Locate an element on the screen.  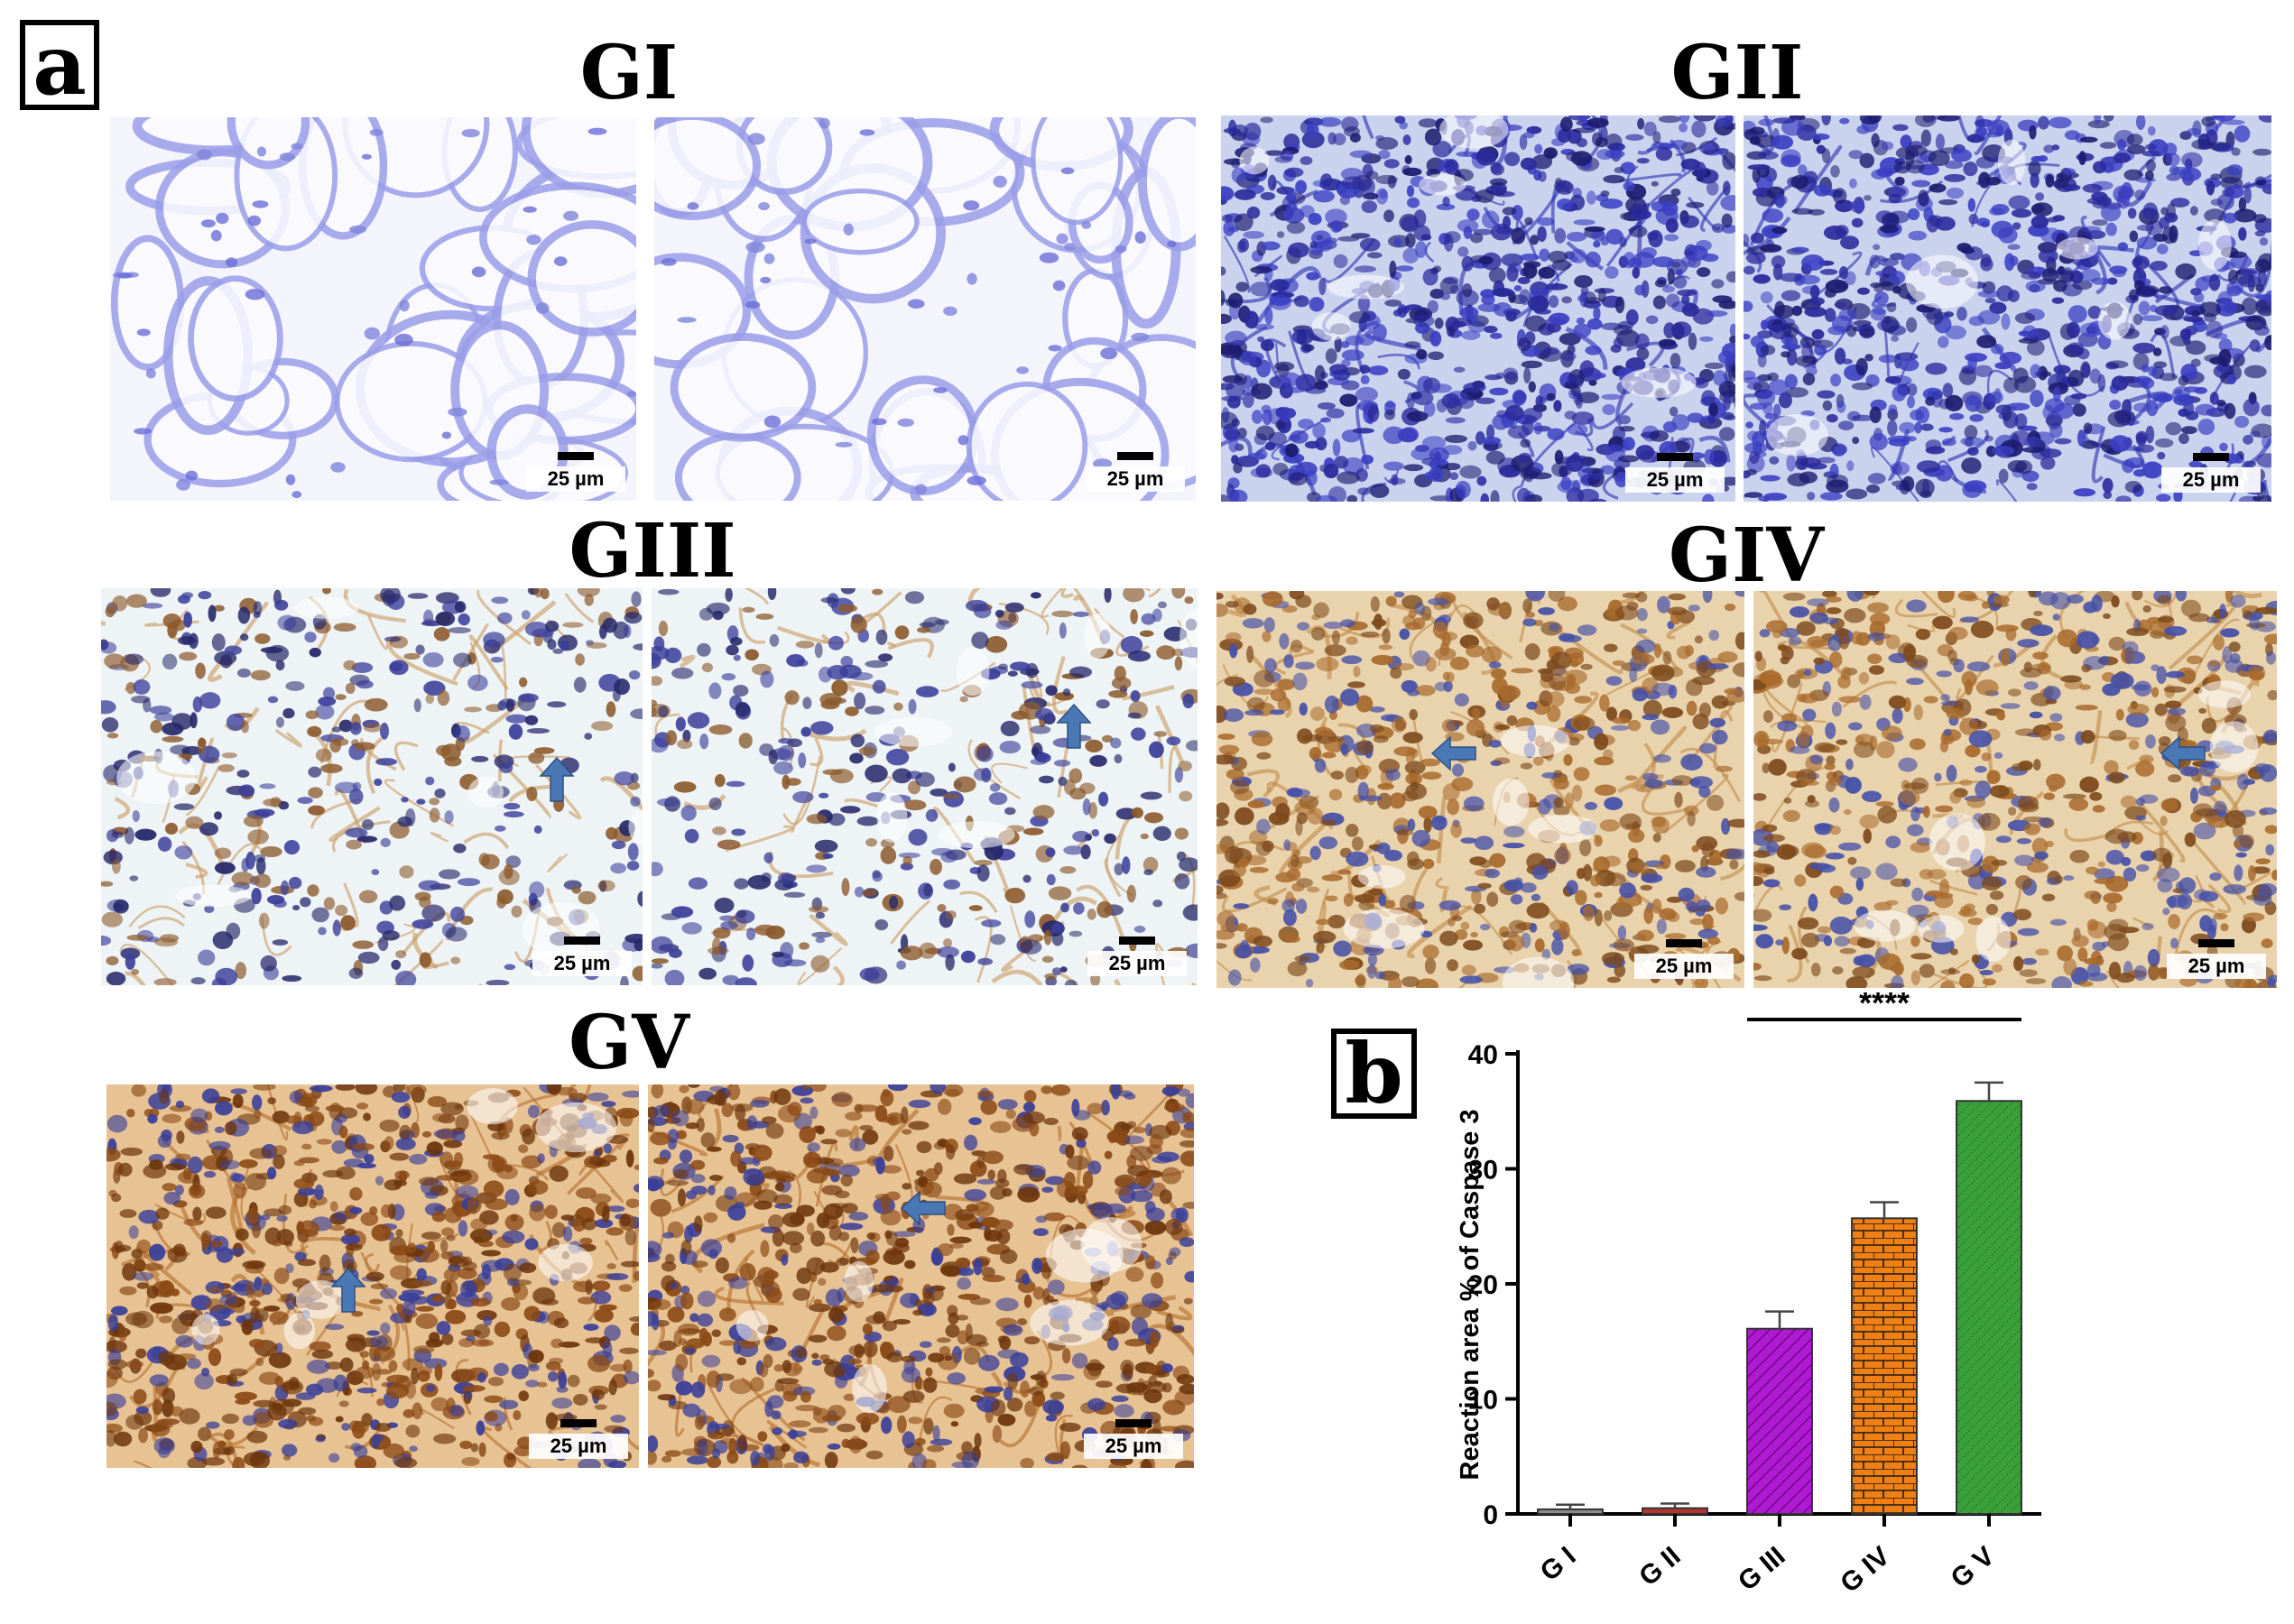
bar-giii is located at coordinates (1779, 1421).